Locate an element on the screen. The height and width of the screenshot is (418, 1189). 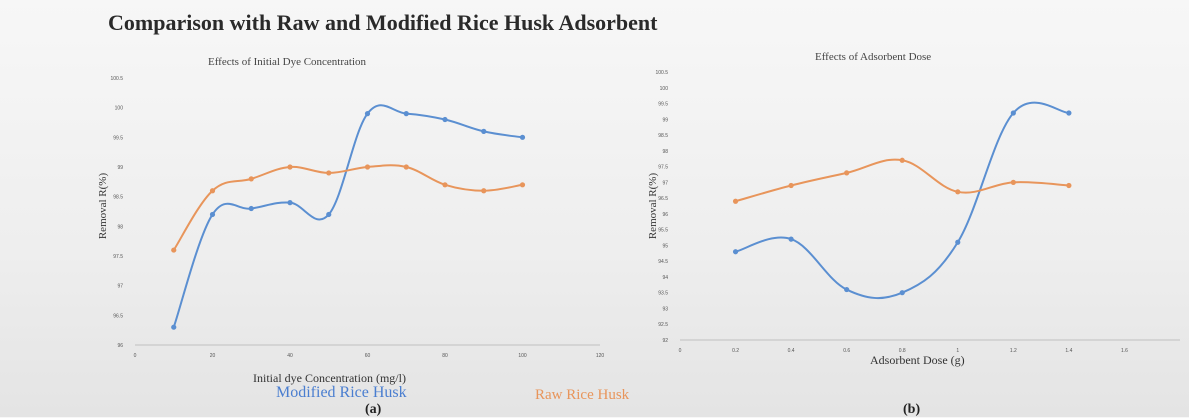
chart-b-ytick: 96.5 is located at coordinates (663, 199).